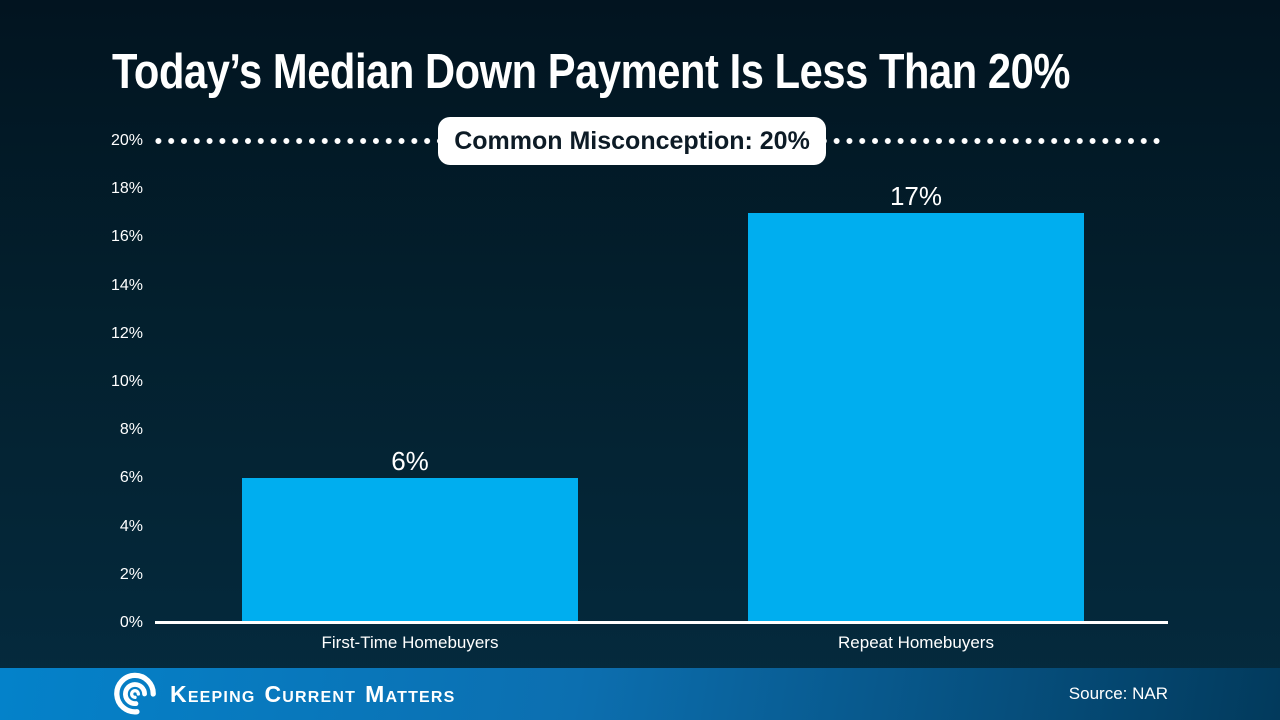 This screenshot has width=1280, height=720. Describe the element at coordinates (916, 418) in the screenshot. I see `bar-repeat-homebuyers` at that location.